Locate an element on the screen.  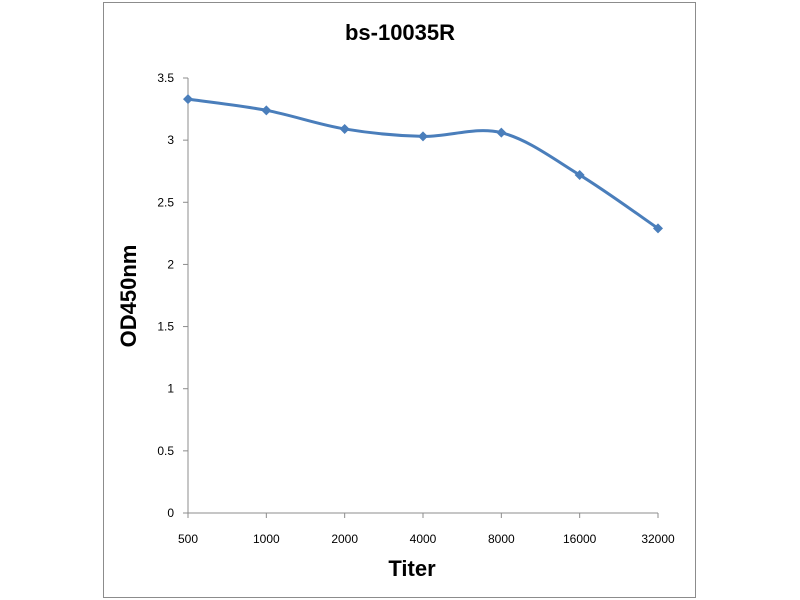
y-tick-label: 3 is located at coordinates (170, 140).